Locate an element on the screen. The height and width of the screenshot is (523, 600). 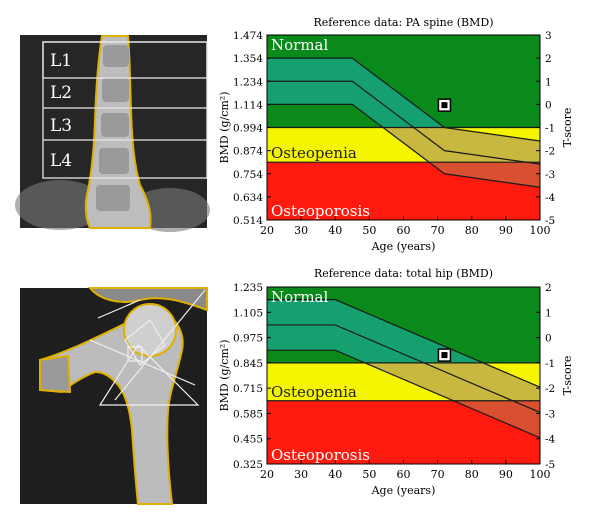
hip-roi-lines is located at coordinates (147, 347).